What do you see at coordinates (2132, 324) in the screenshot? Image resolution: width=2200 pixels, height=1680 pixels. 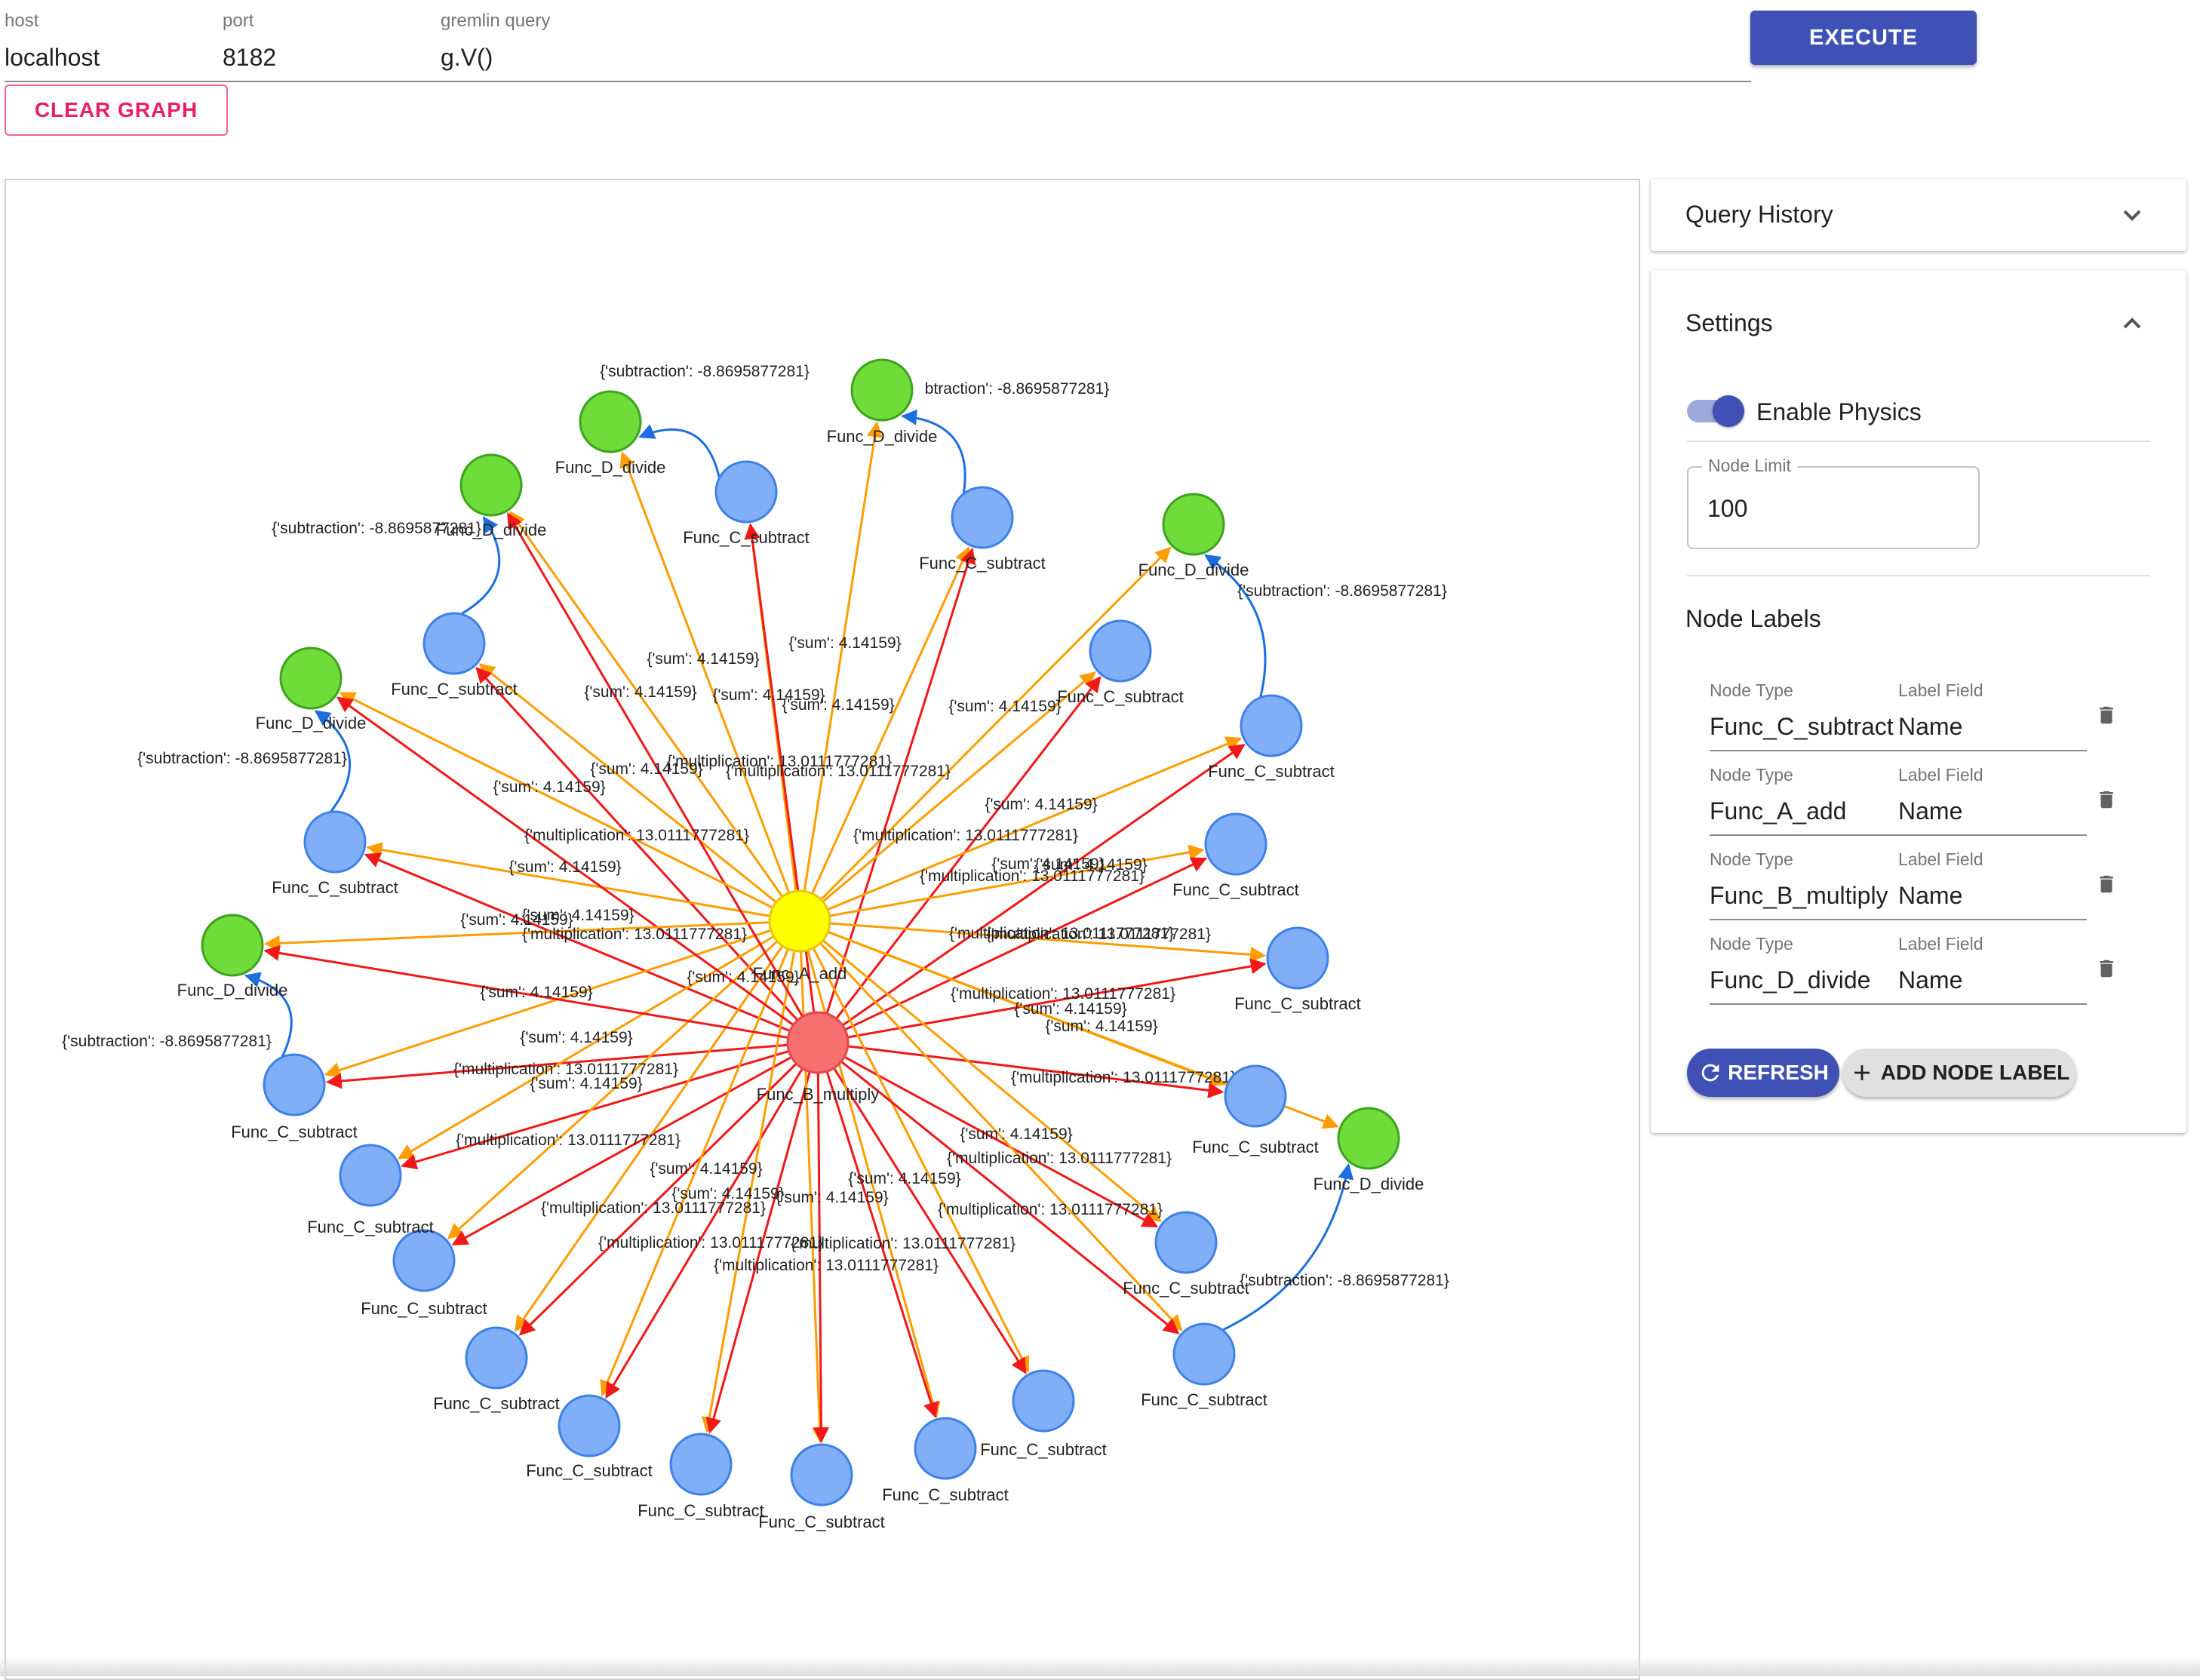 I see `chevron-up-icon` at bounding box center [2132, 324].